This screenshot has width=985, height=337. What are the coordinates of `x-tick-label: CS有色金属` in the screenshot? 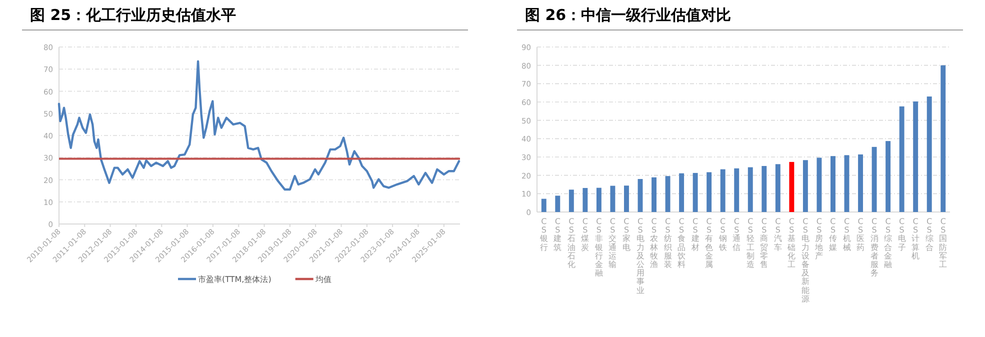 It's located at (709, 243).